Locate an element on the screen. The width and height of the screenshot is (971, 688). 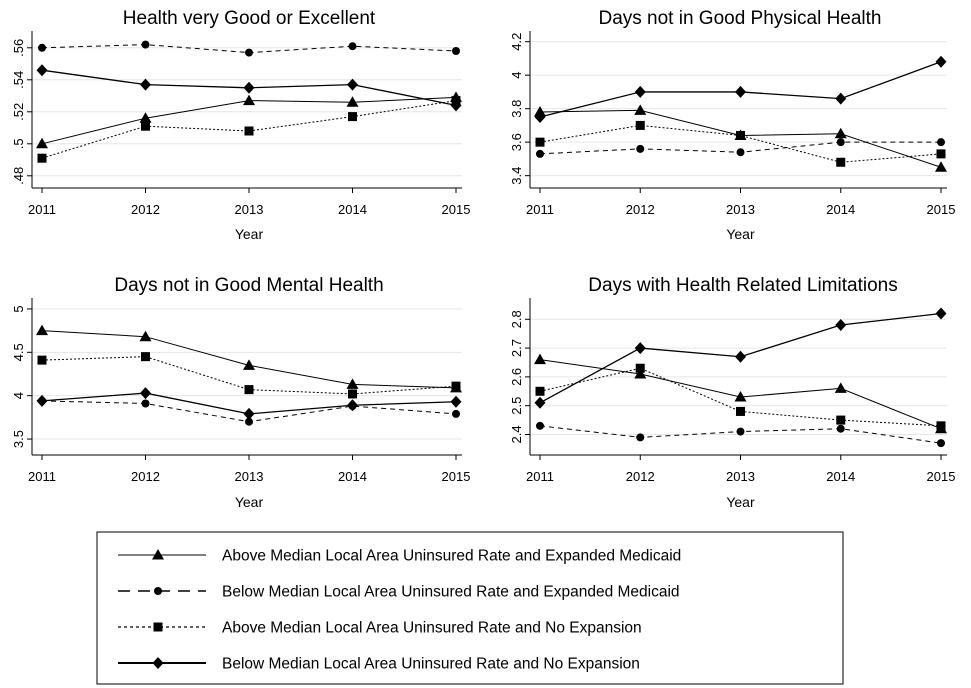
y-tick-label: 3.8 is located at coordinates (516, 109).